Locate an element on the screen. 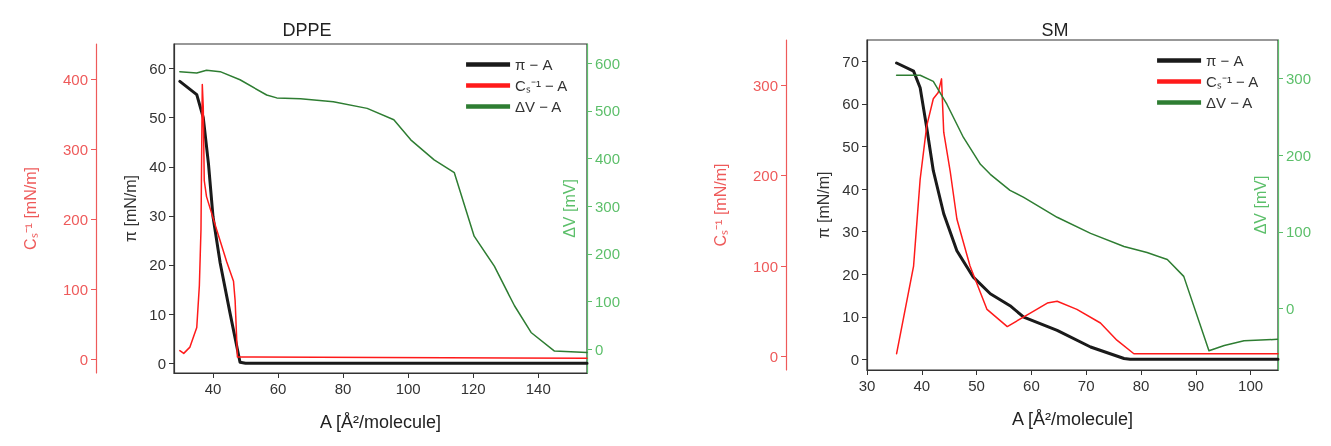  x-tick-label: 30 is located at coordinates (867, 385).